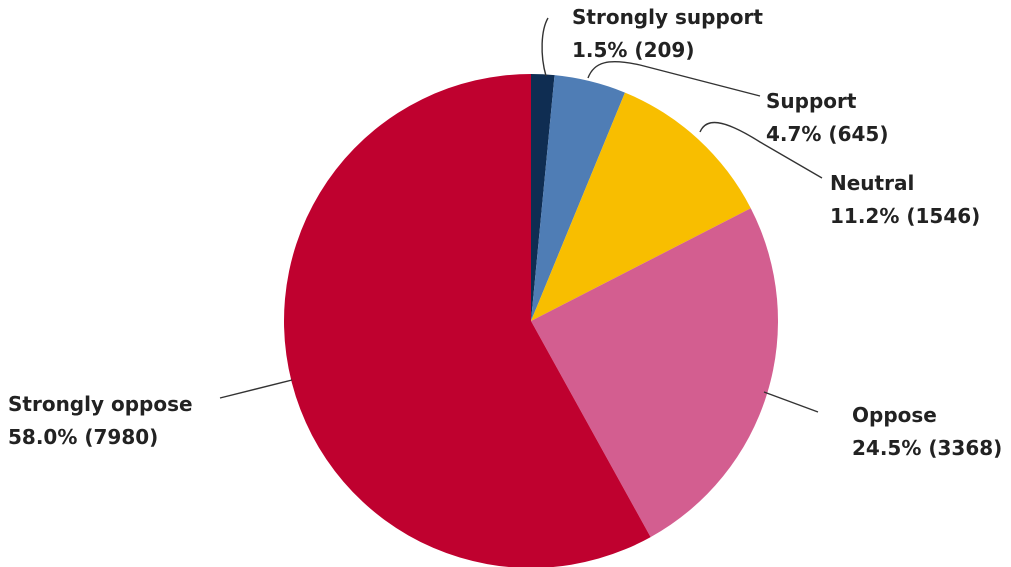  What do you see at coordinates (543, 197) in the screenshot?
I see `pie-slice-strongly-support` at bounding box center [543, 197].